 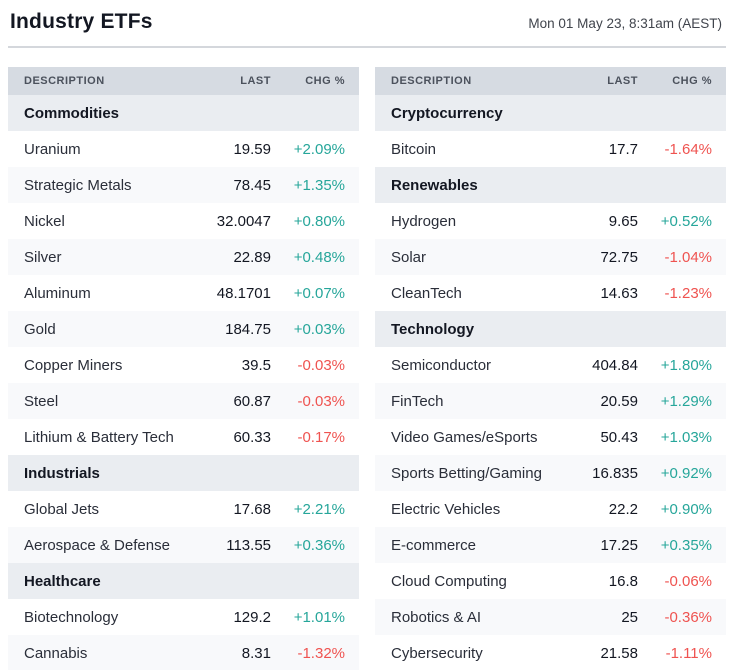 What do you see at coordinates (183, 437) in the screenshot?
I see `etf-row-lithium-battery-tech: Lithium & Battery Tech 60.33 -0.17%` at bounding box center [183, 437].